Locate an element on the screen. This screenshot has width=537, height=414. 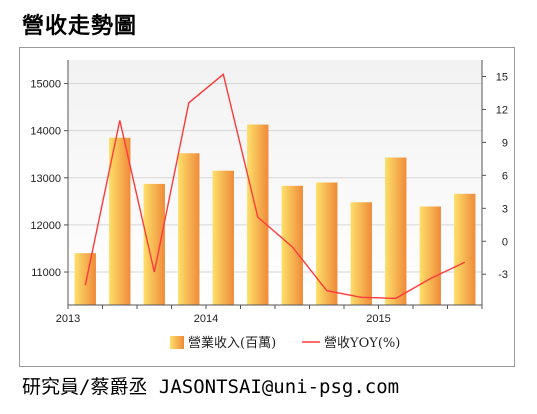
left-tick-label: 12000 is located at coordinates (45, 226).